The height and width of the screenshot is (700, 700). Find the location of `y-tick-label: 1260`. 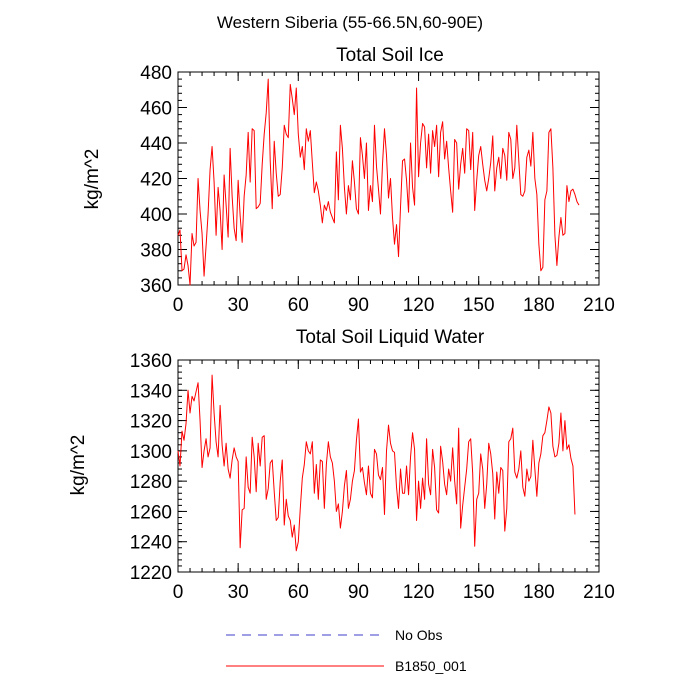

y-tick-label: 1260 is located at coordinates (151, 512).